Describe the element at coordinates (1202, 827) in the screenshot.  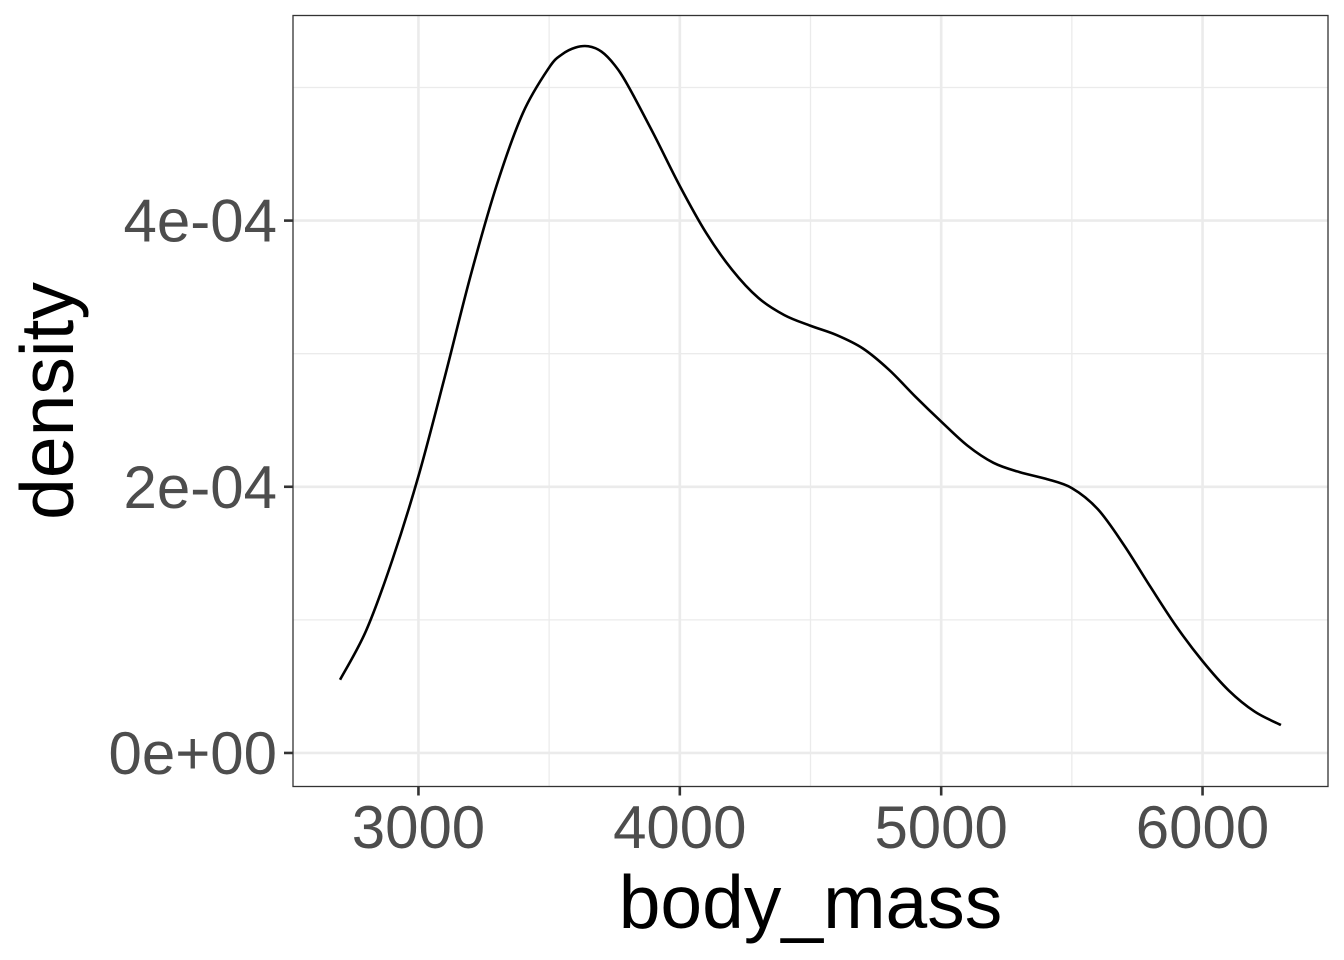
I see `x-tick-label: 6000` at that location.